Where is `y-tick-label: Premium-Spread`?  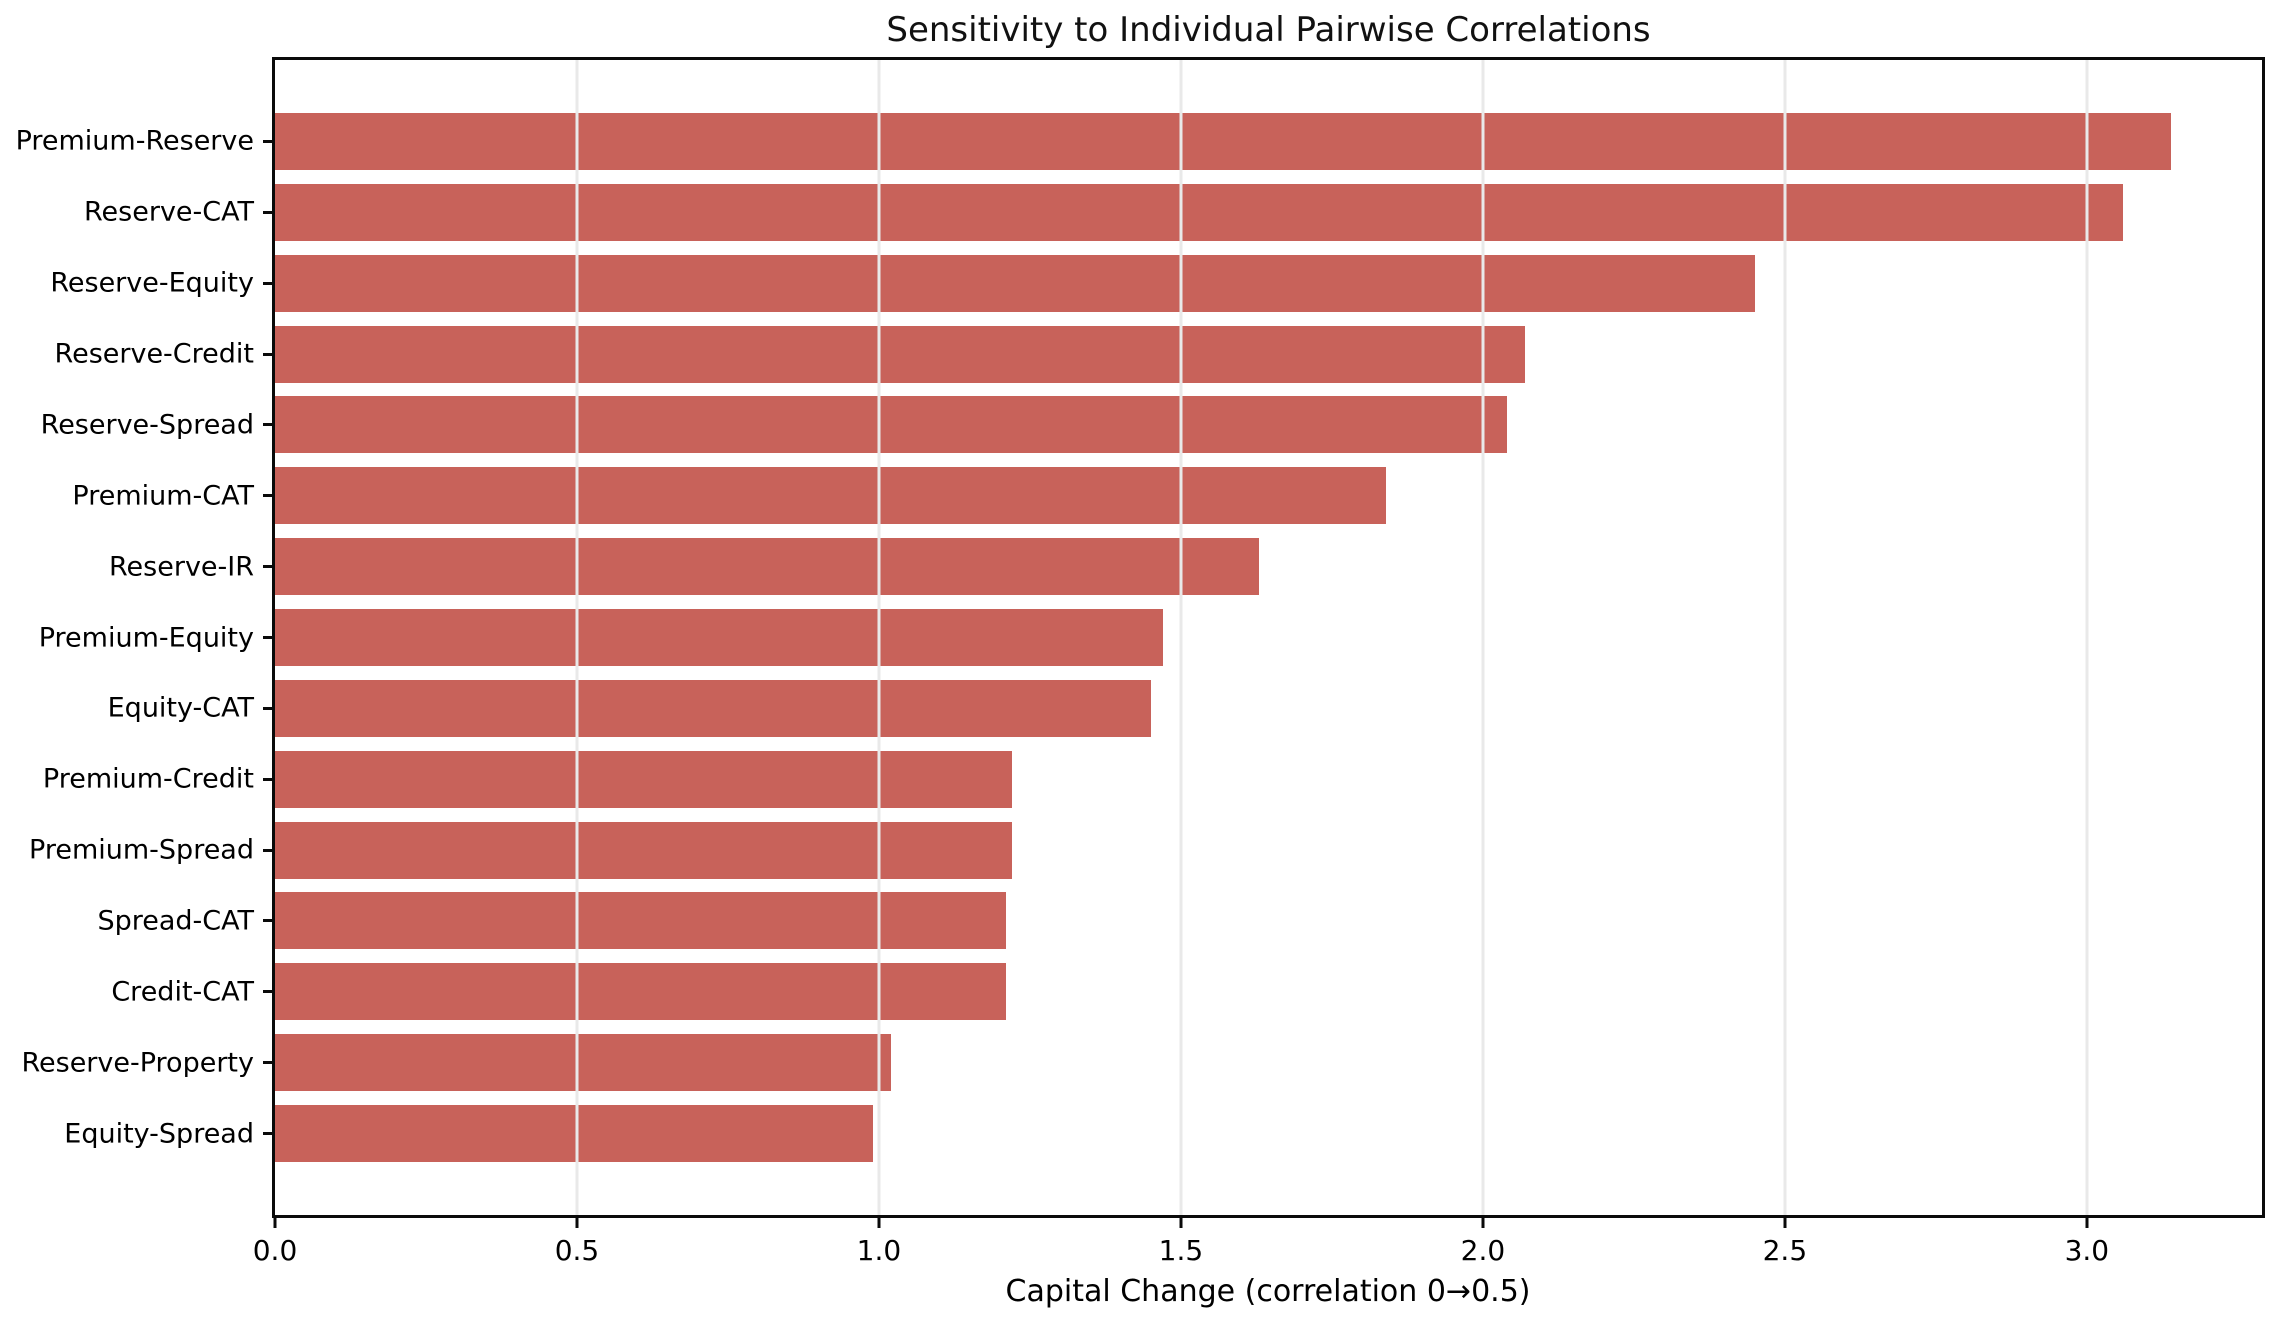 y-tick-label: Premium-Spread is located at coordinates (141, 850).